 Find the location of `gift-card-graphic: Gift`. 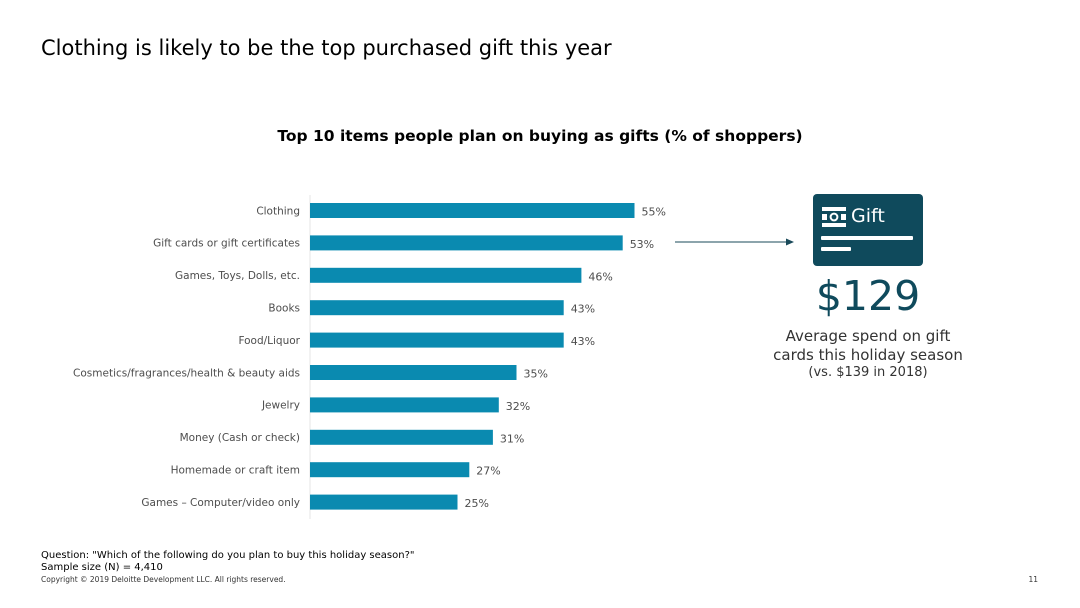

gift-card-graphic: Gift is located at coordinates (868, 230).